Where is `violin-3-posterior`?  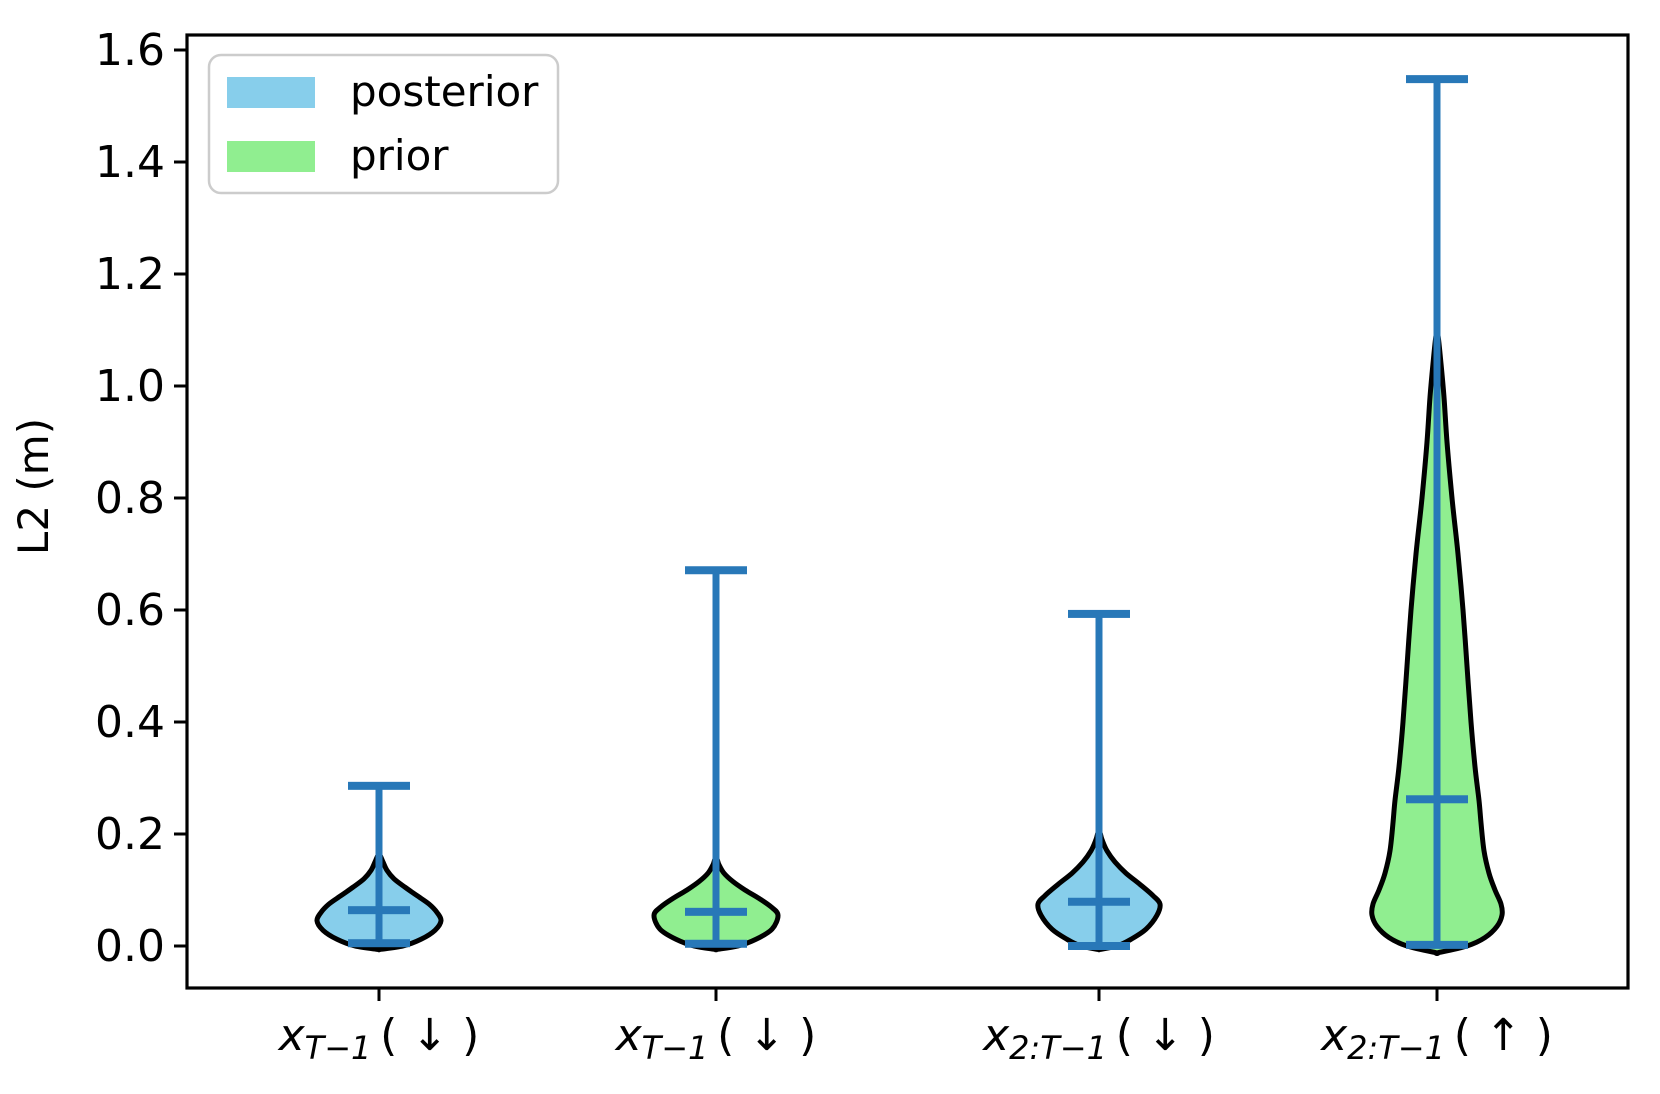 violin-3-posterior is located at coordinates (1099, 781).